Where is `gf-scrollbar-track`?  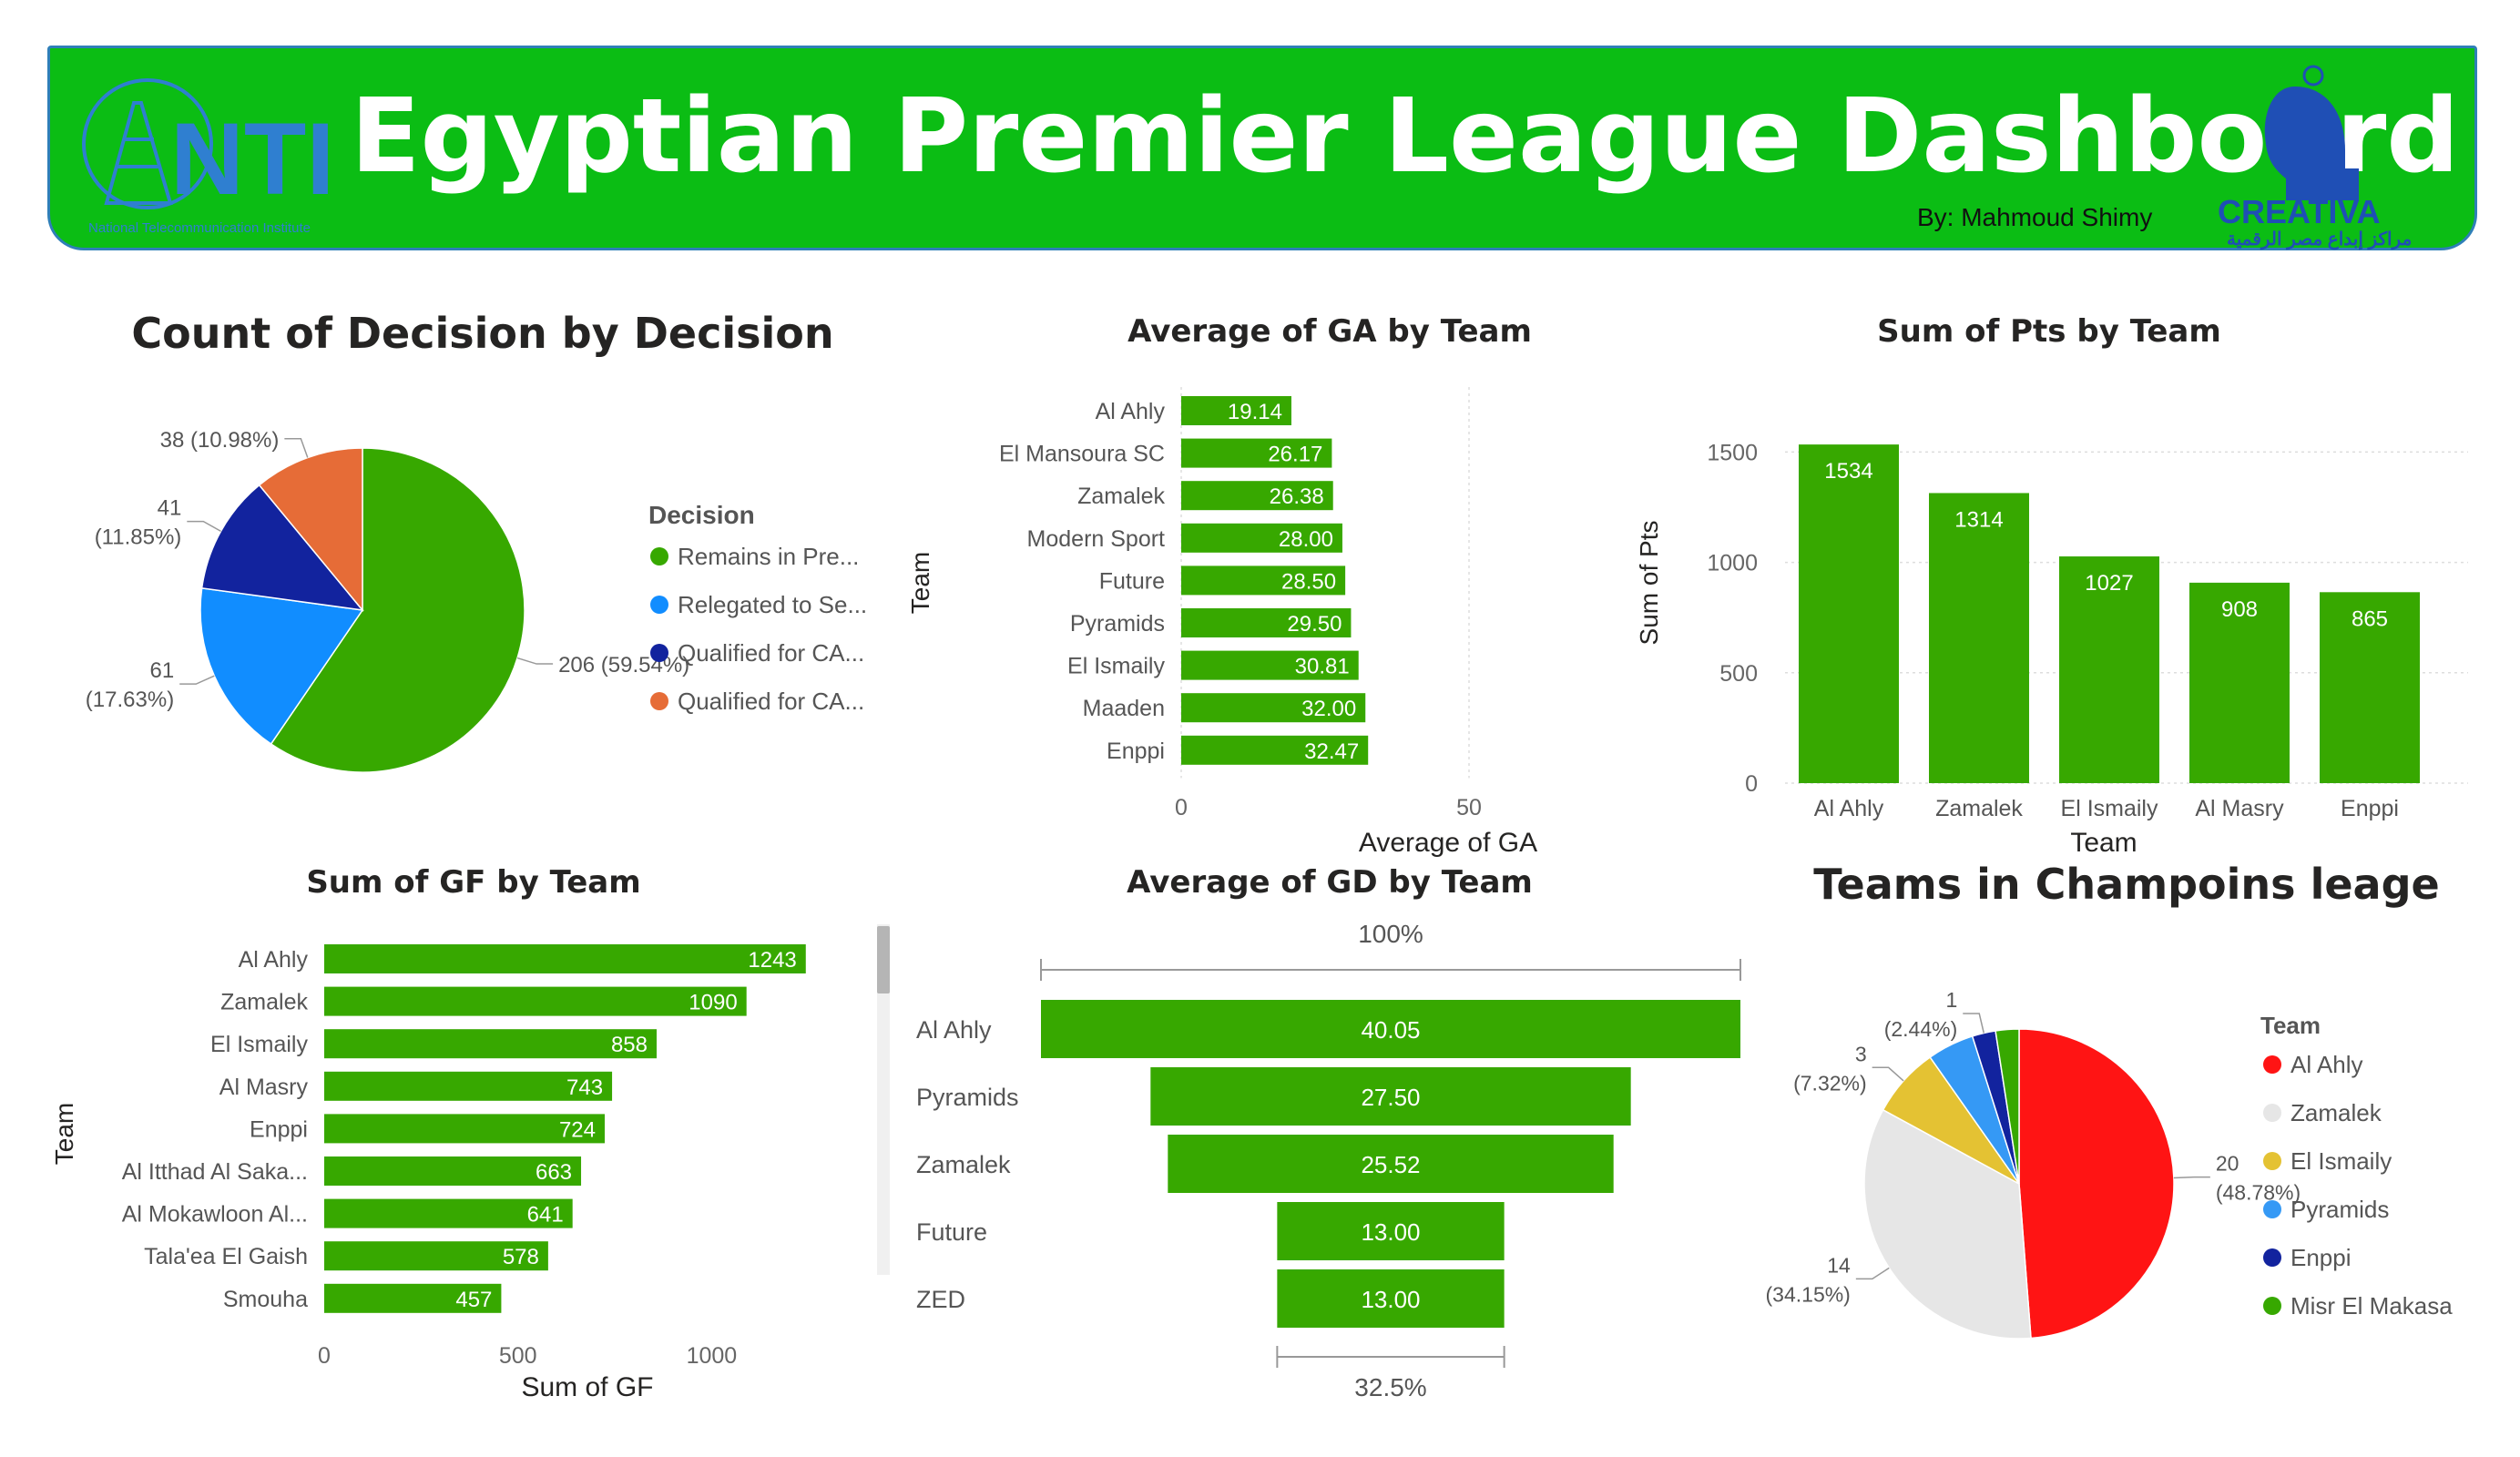 gf-scrollbar-track is located at coordinates (883, 1099).